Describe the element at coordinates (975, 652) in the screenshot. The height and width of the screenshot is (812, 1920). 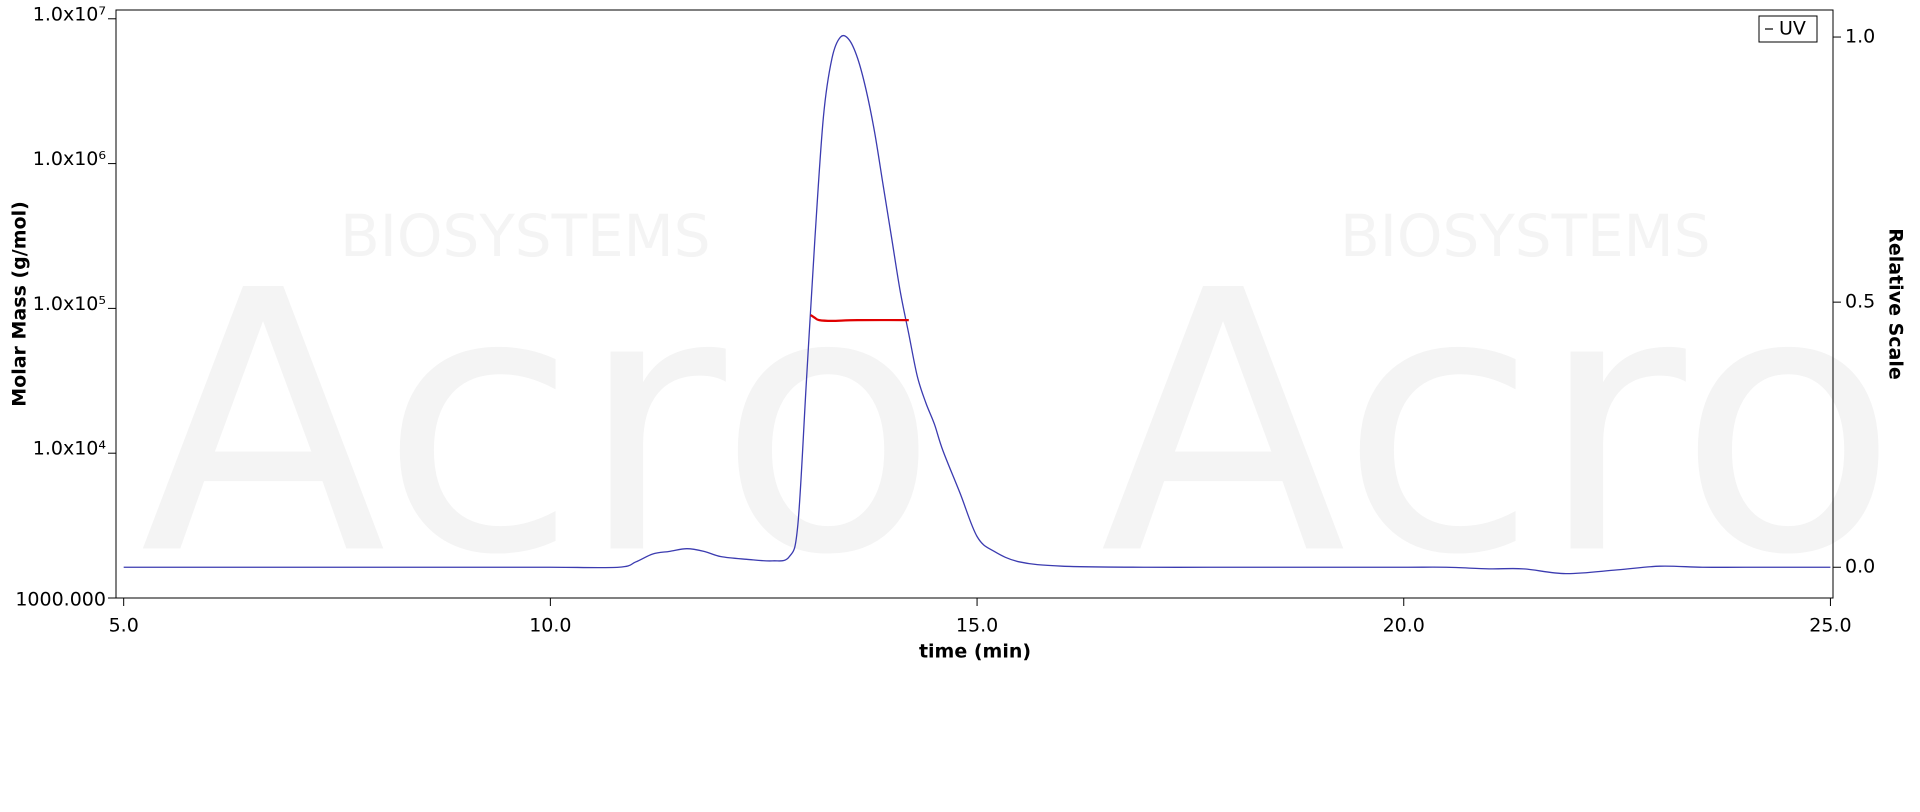
I see `x-axis-title: time (min)` at that location.